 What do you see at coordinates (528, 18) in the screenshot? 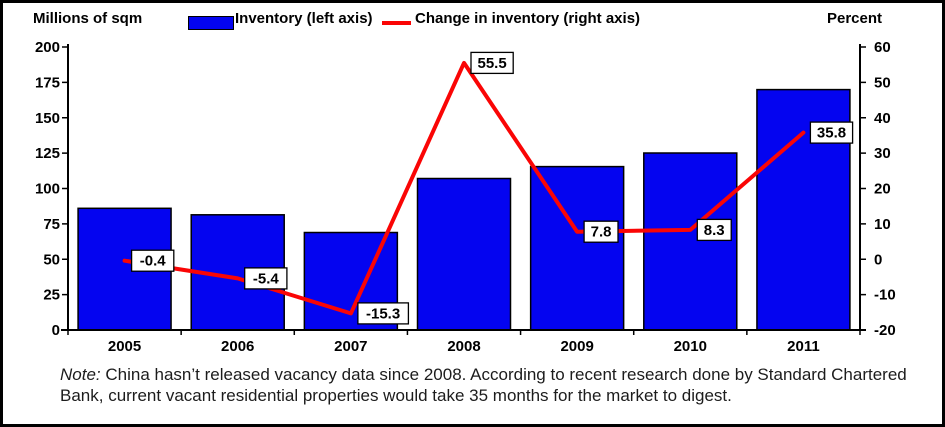
I see `legend-line-label: Change in inventory (right axis)` at bounding box center [528, 18].